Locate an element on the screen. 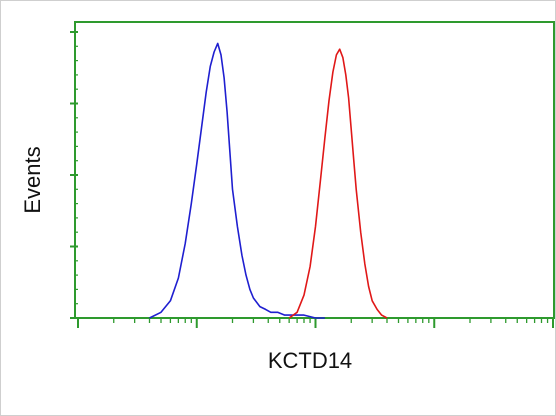 This screenshot has height=416, width=556. x-axis-label: KCTD14 is located at coordinates (310, 360).